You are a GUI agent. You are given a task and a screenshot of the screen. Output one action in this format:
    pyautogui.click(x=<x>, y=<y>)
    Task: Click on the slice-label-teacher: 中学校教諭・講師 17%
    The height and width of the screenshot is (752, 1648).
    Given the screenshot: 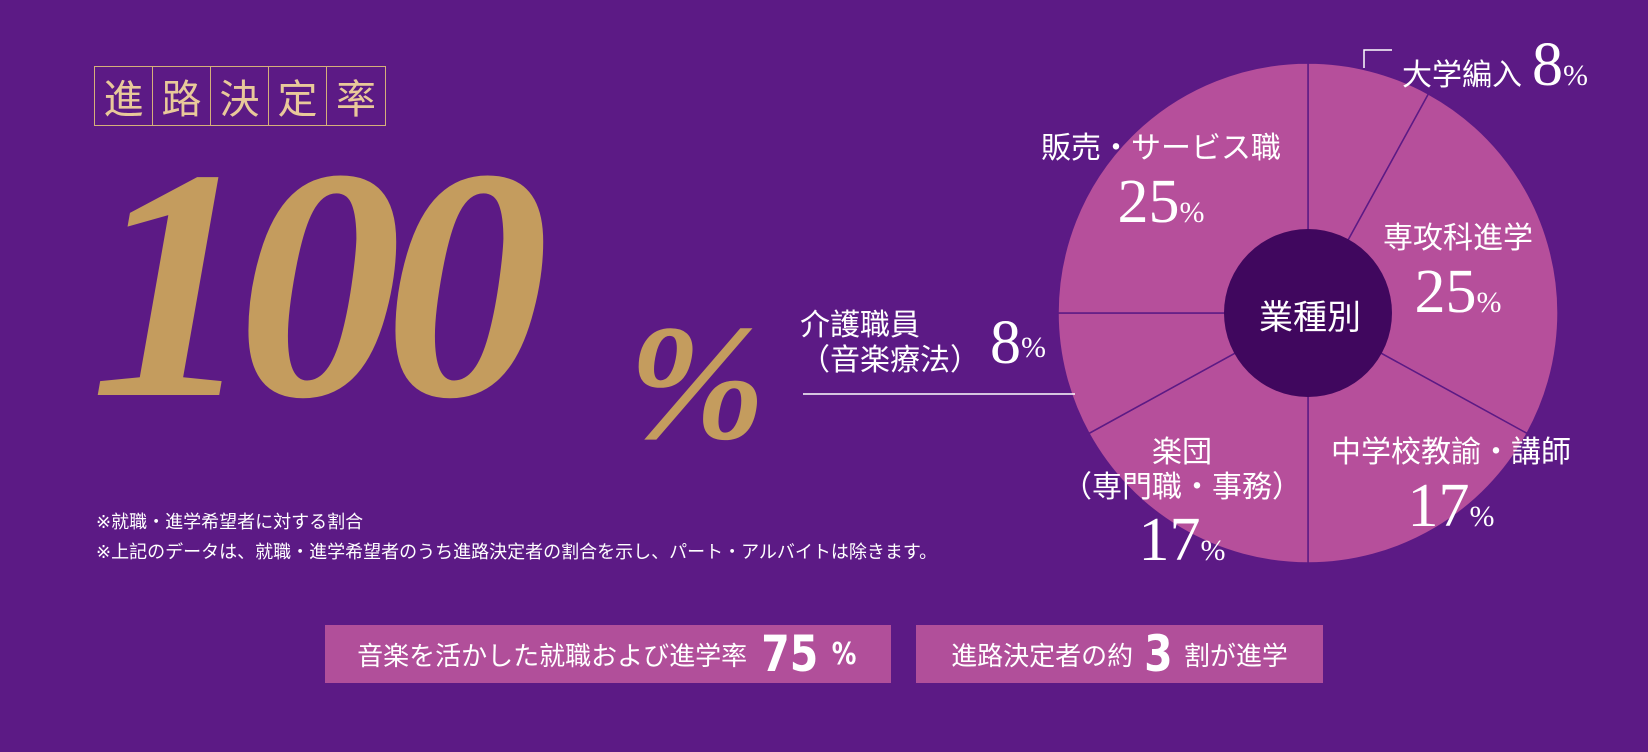 What is the action you would take?
    pyautogui.click(x=1451, y=488)
    